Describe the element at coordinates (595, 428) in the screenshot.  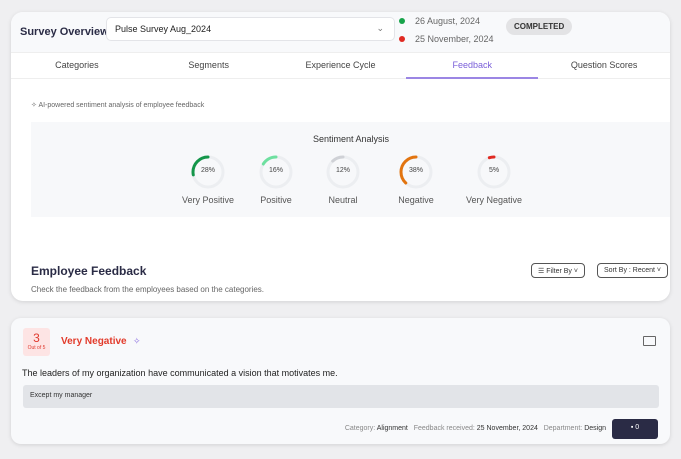
I see `department-value: Design` at that location.